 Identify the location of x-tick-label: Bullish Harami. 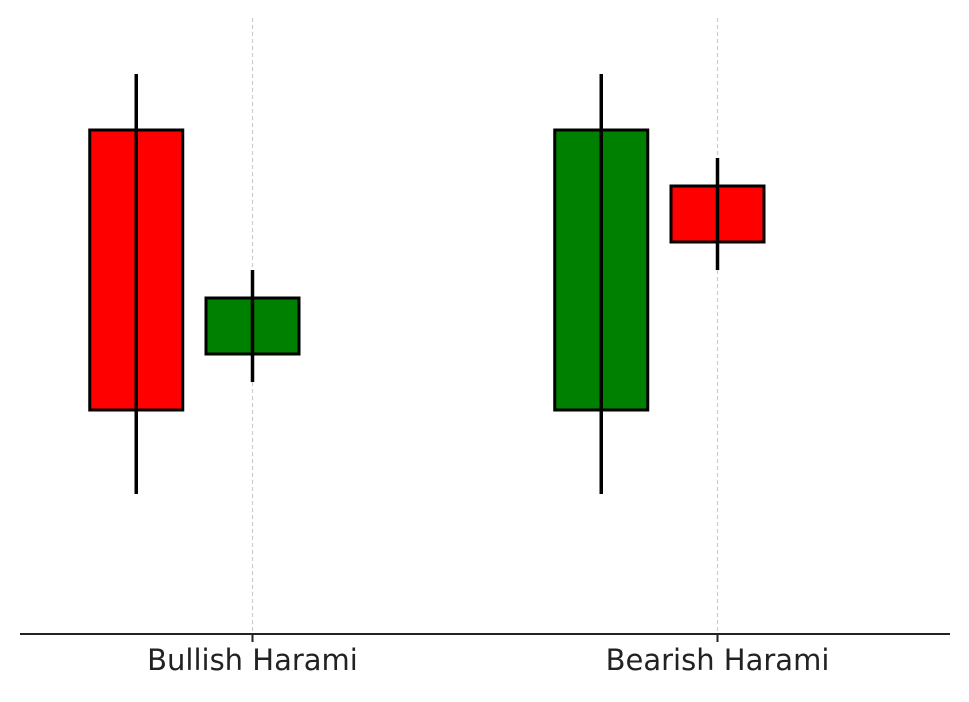
(252, 660).